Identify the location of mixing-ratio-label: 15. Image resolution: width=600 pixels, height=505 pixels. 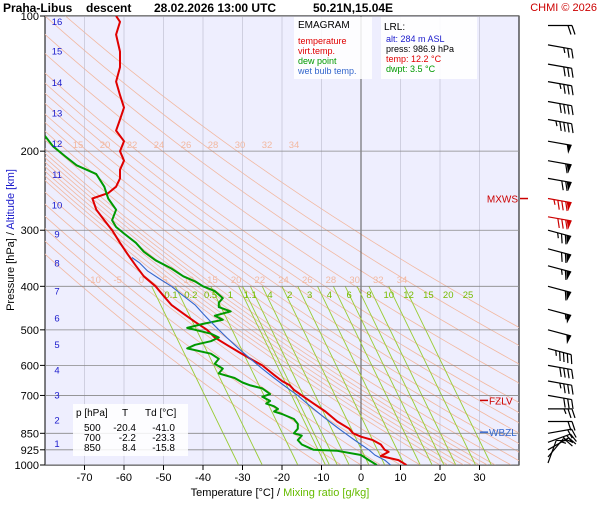
(428, 295).